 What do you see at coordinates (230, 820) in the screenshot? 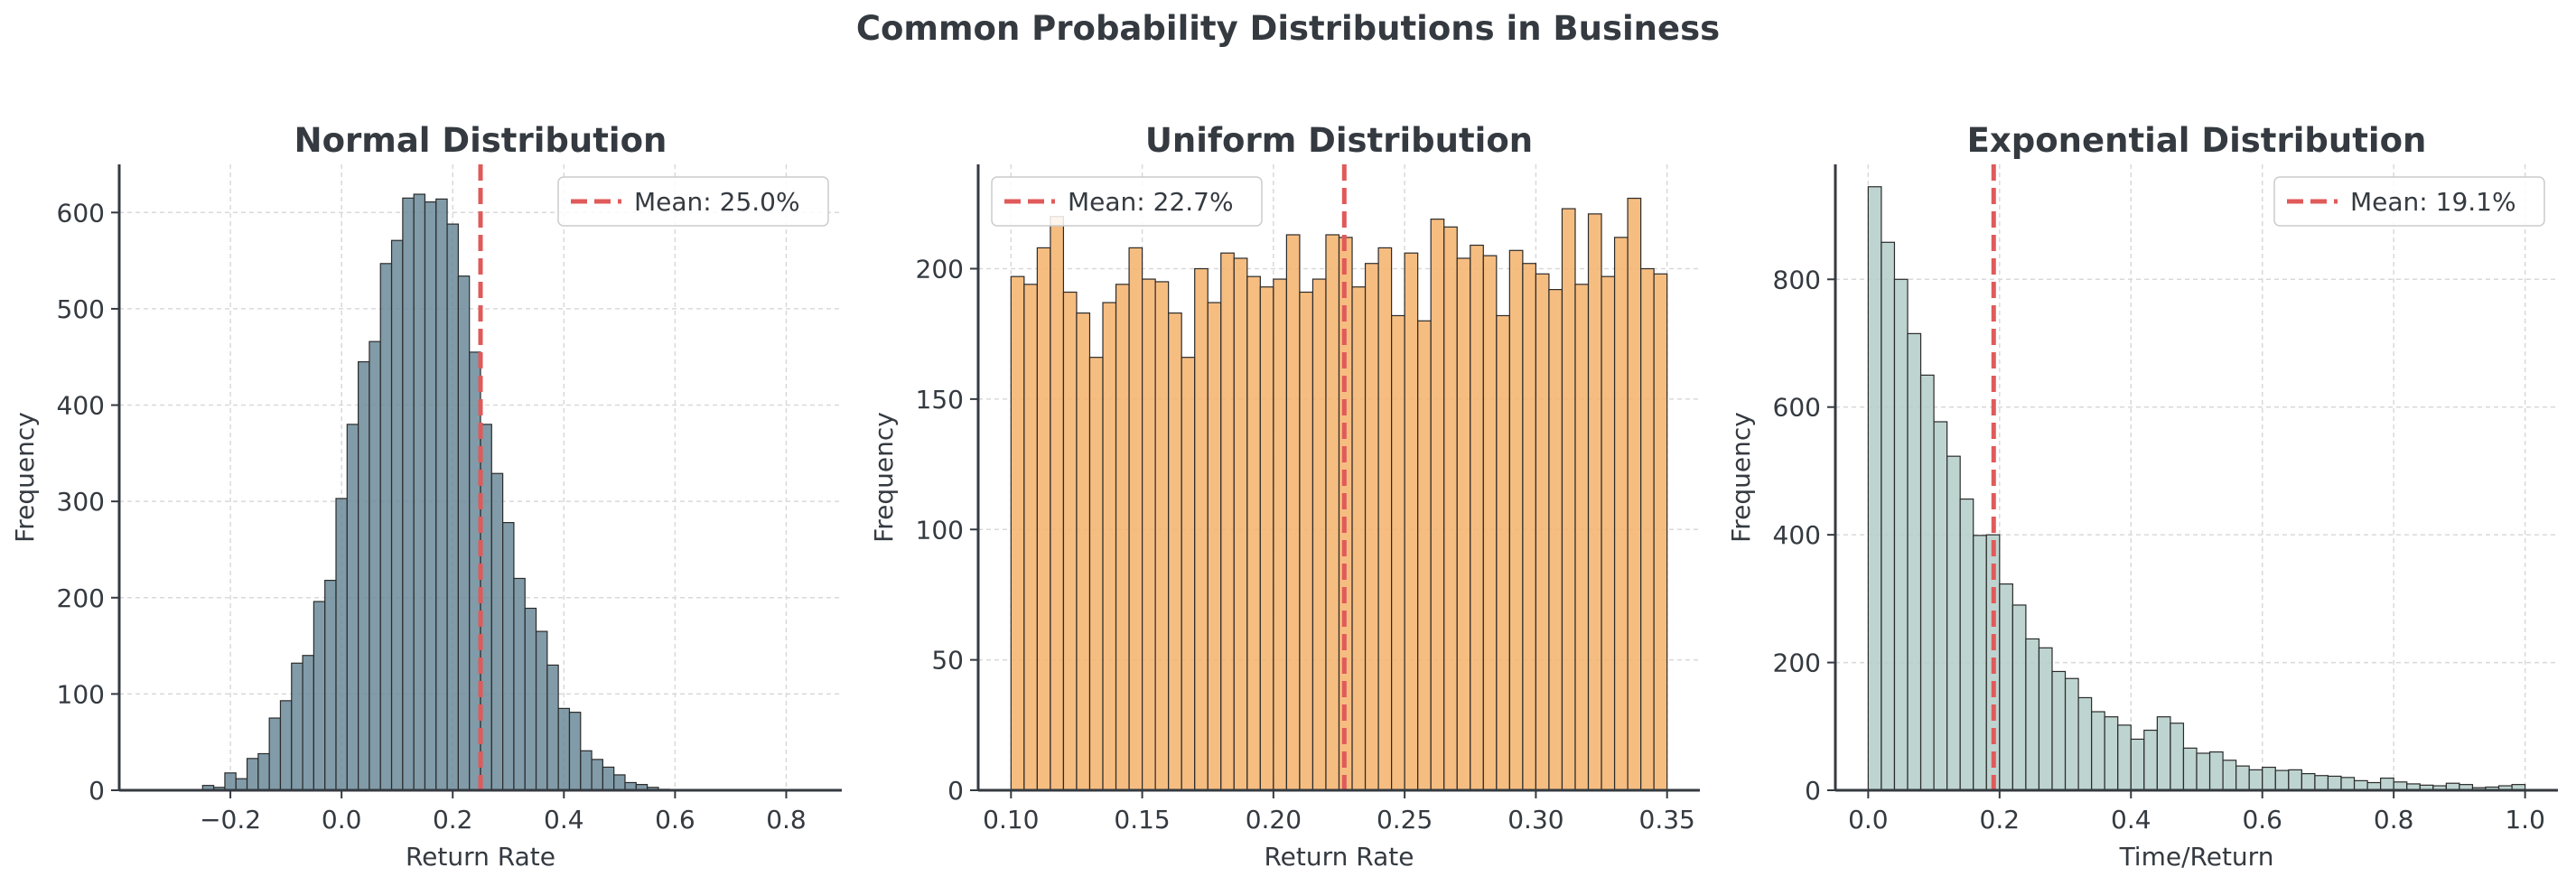
I see `x-tick-label: −0.2` at bounding box center [230, 820].